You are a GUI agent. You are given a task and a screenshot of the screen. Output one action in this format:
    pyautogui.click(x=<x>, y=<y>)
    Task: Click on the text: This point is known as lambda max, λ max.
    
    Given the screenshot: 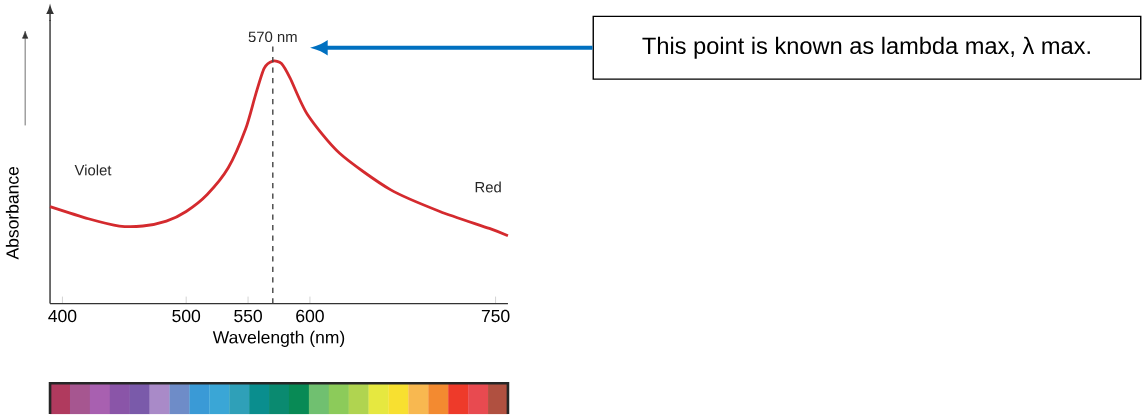 What is the action you would take?
    pyautogui.click(x=866, y=47)
    